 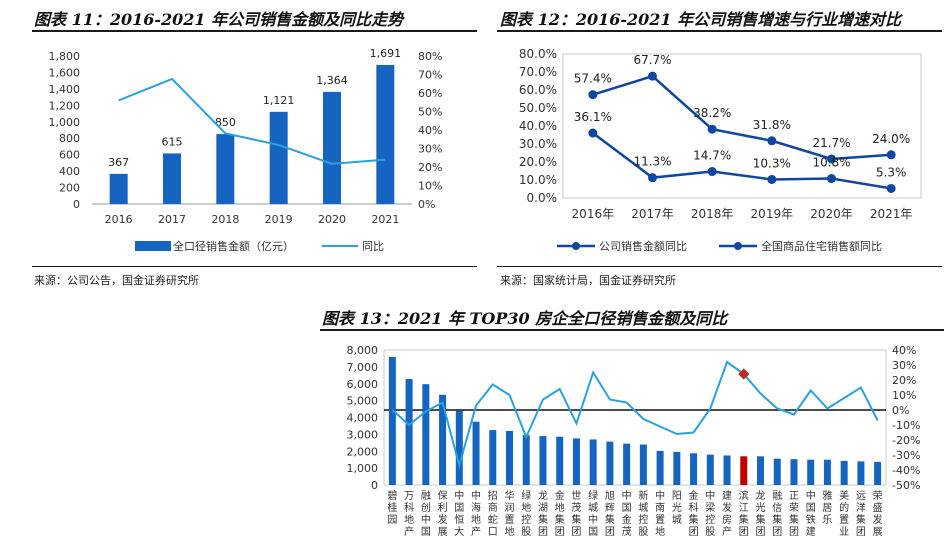 I want to click on y-tick-label: 0.0%, so click(x=542, y=198).